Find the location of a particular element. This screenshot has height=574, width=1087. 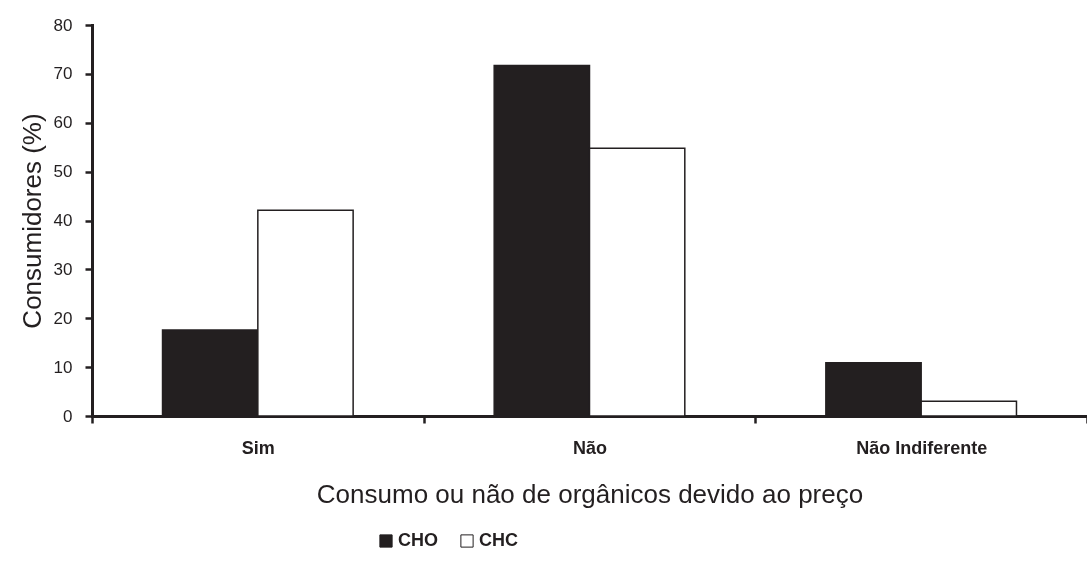

y-tick-label: 50 is located at coordinates (63, 172).